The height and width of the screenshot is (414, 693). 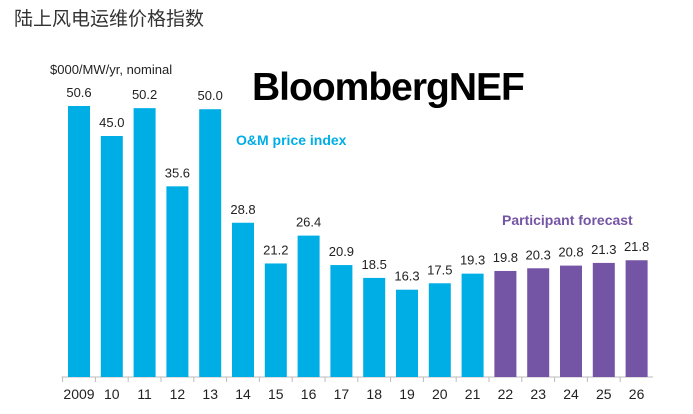 What do you see at coordinates (177, 172) in the screenshot?
I see `data-label-12: 35.6` at bounding box center [177, 172].